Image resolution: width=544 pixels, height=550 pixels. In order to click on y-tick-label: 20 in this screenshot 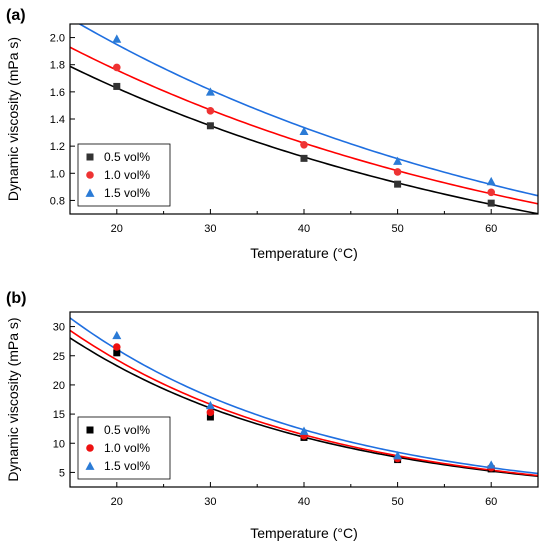, I will do `click(59, 386)`.